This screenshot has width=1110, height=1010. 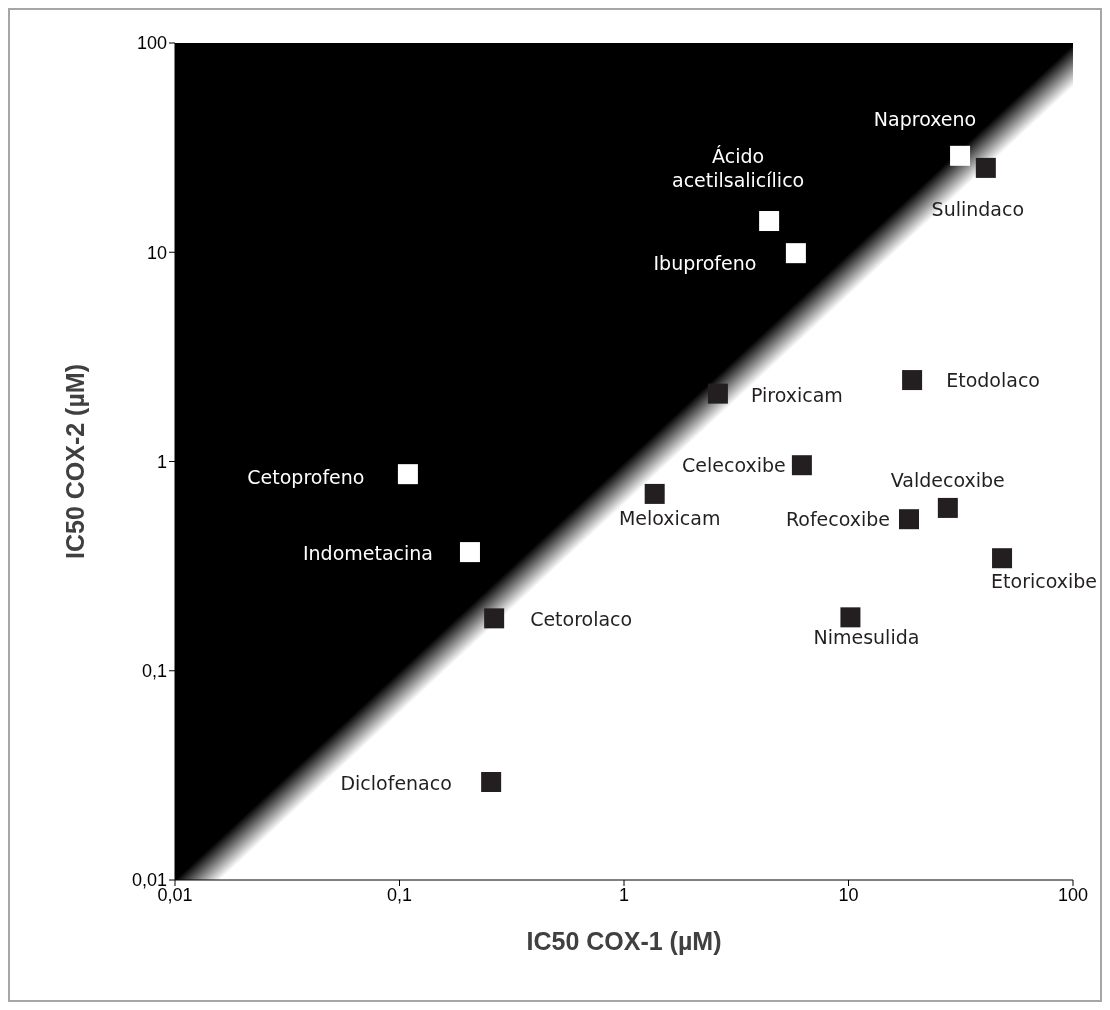 What do you see at coordinates (925, 118) in the screenshot?
I see `annotation: Naproxeno` at bounding box center [925, 118].